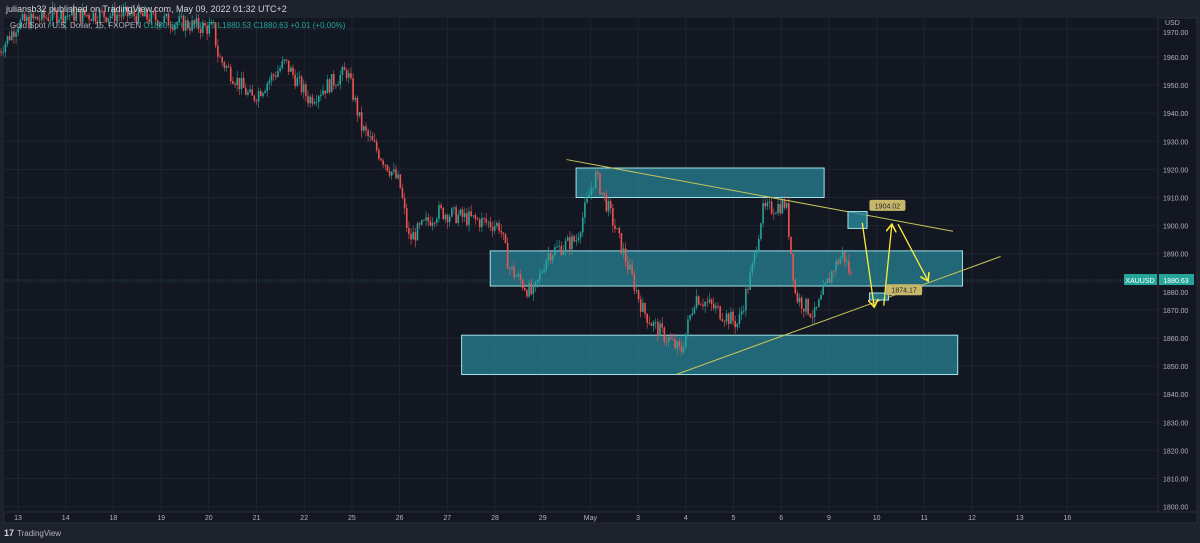  I want to click on y-tick-label: 1880.00, so click(1175, 293).